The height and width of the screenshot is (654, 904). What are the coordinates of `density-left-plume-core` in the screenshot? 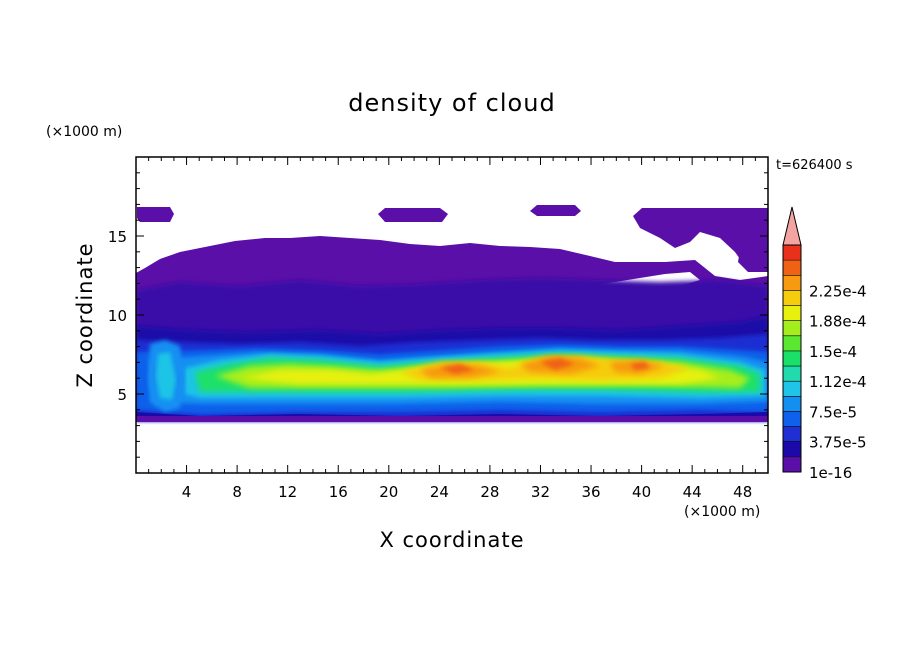 It's located at (166, 376).